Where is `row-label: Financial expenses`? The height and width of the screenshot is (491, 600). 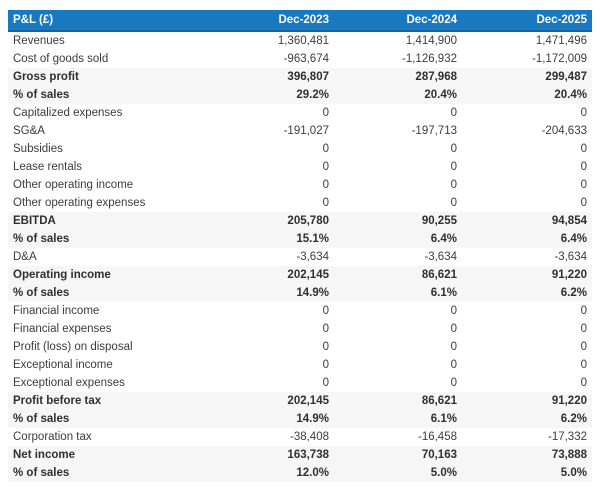 row-label: Financial expenses is located at coordinates (109, 329).